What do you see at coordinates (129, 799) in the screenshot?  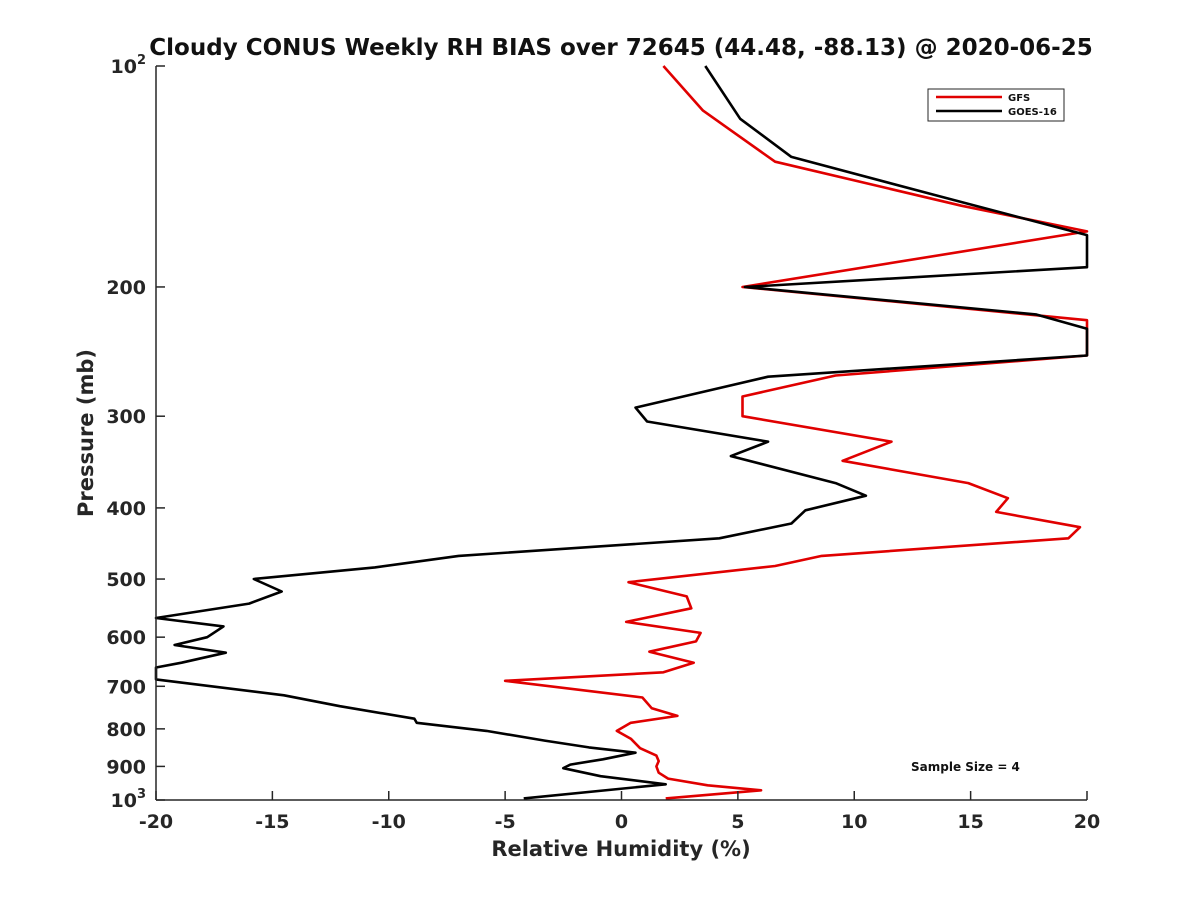 I see `y-tick-label: 10³` at bounding box center [129, 799].